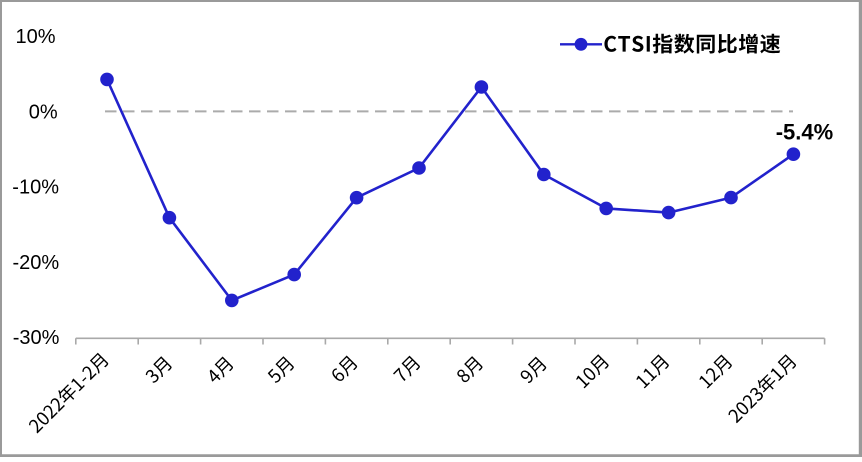  Describe the element at coordinates (43, 113) in the screenshot. I see `svg-text: 0%` at that location.